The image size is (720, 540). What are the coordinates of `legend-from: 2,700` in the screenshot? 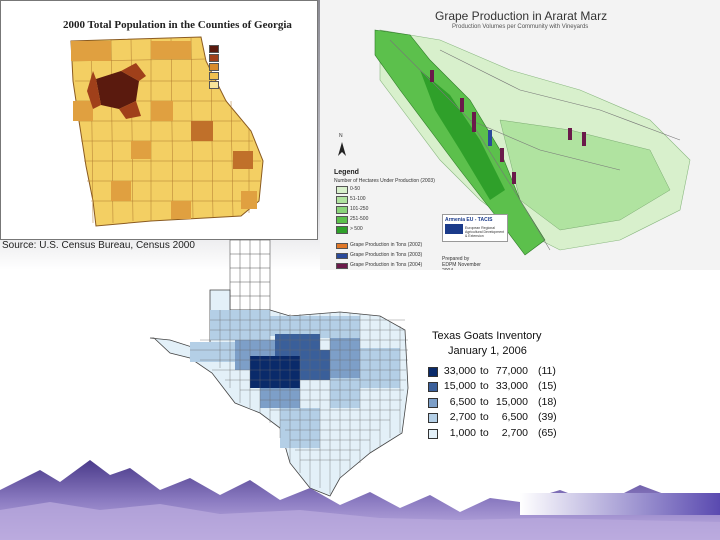 It's located at (462, 417).